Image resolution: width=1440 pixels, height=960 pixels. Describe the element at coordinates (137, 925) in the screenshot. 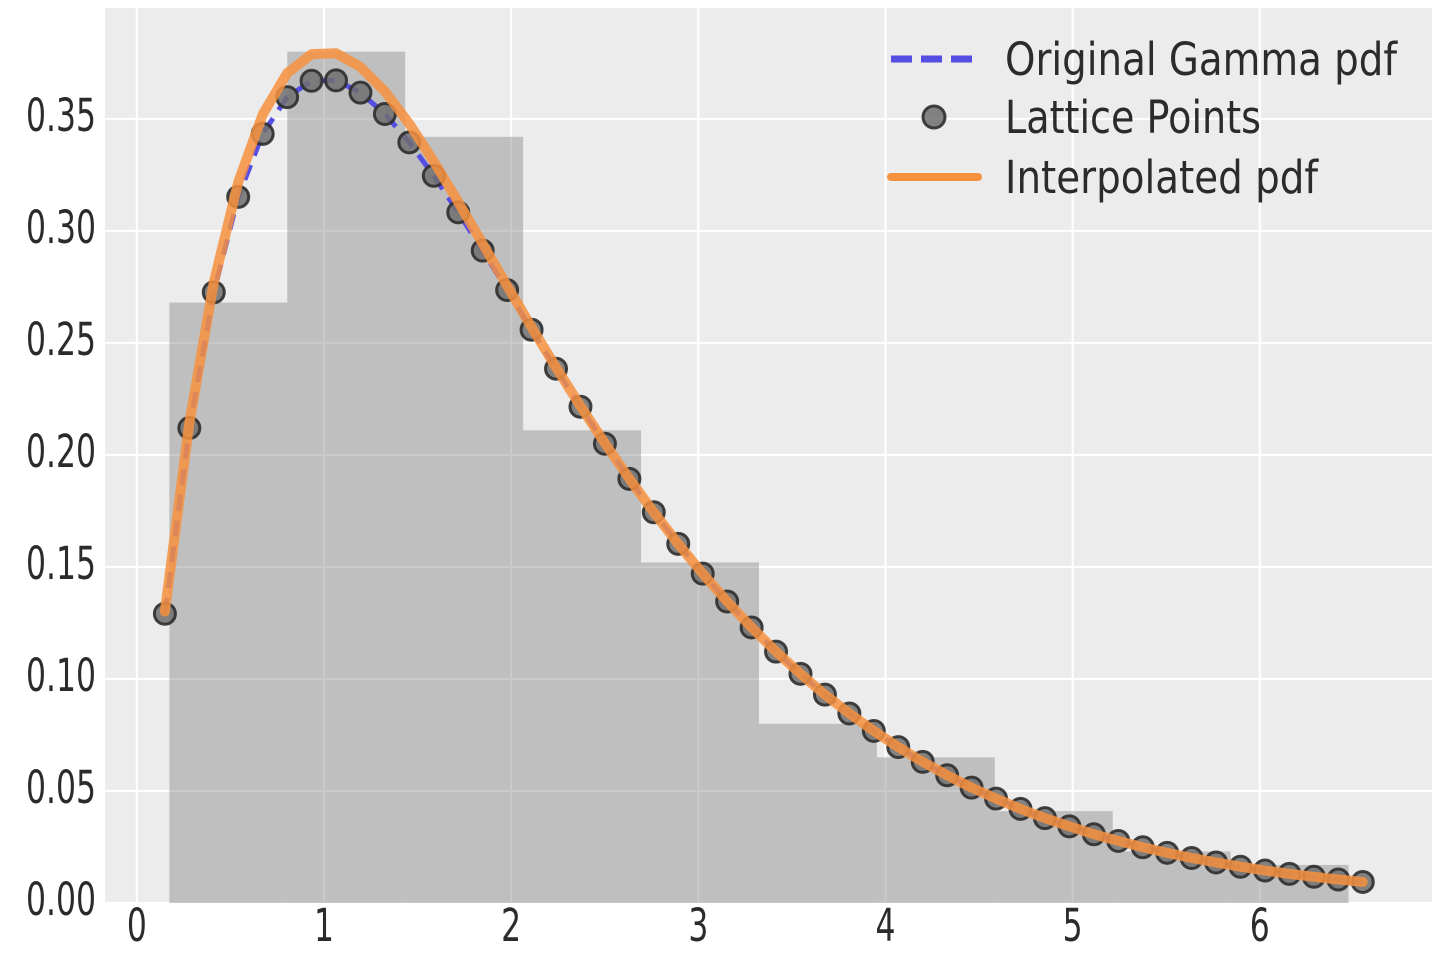

I see `x-tick-label: 0` at that location.